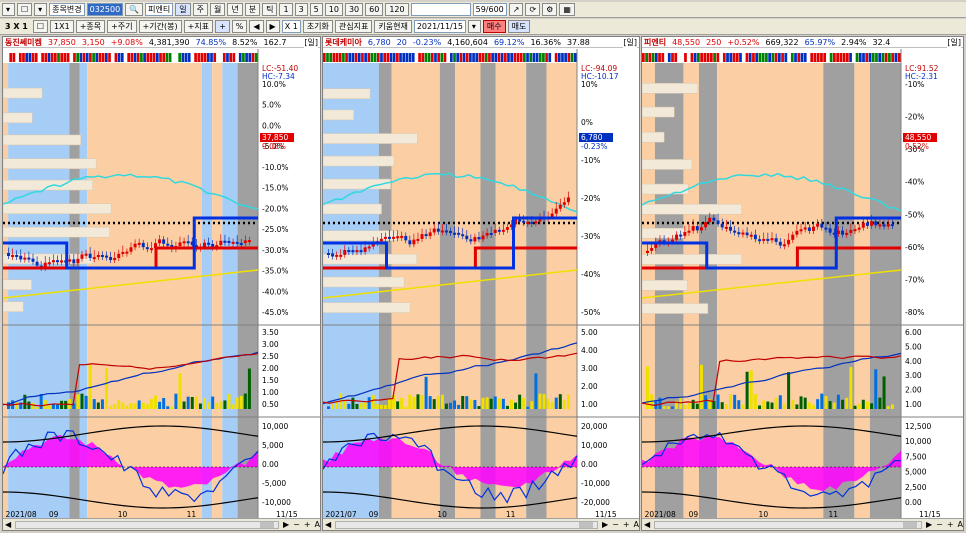  Describe the element at coordinates (198, 26) in the screenshot. I see `add-indicator-button: +지표` at that location.